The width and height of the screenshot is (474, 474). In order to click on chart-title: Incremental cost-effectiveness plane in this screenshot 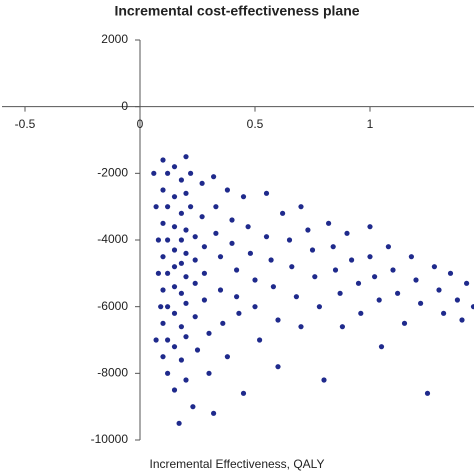, I will do `click(236, 11)`.